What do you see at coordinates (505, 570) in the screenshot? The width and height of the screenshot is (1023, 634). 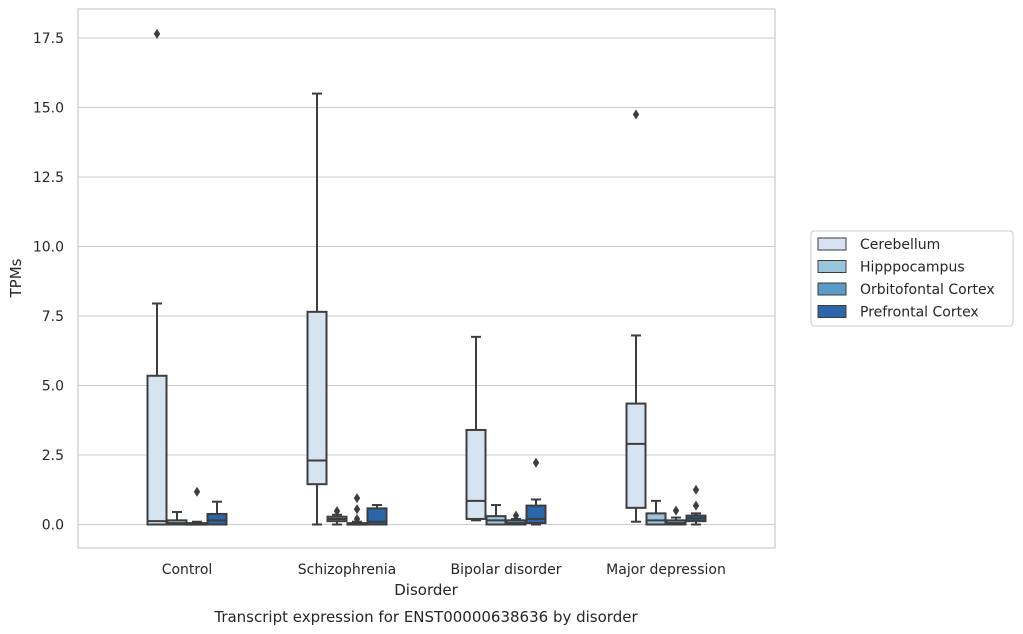 I see `x-tick-label: Bipolar disorder` at bounding box center [505, 570].